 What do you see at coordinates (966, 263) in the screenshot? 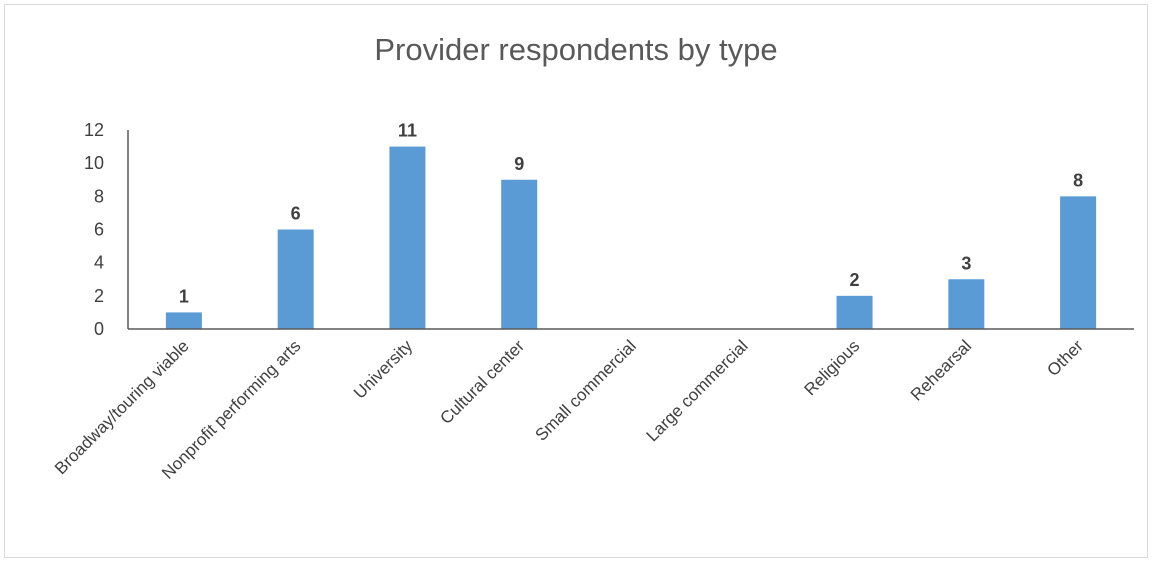
I see `data-label: 3` at bounding box center [966, 263].